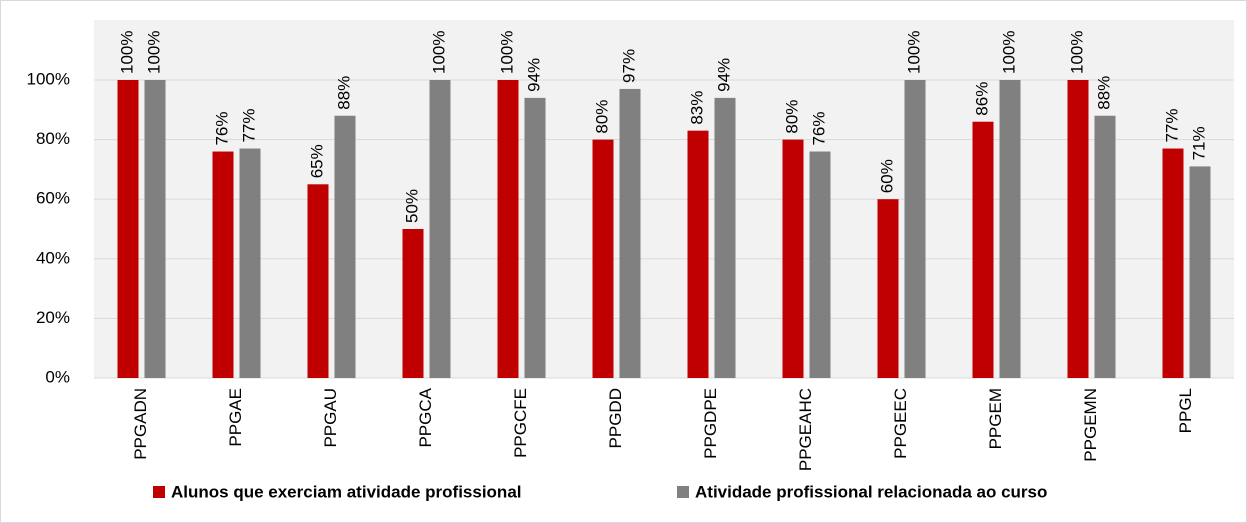  I want to click on y-tick-label: 0%, so click(57, 376).